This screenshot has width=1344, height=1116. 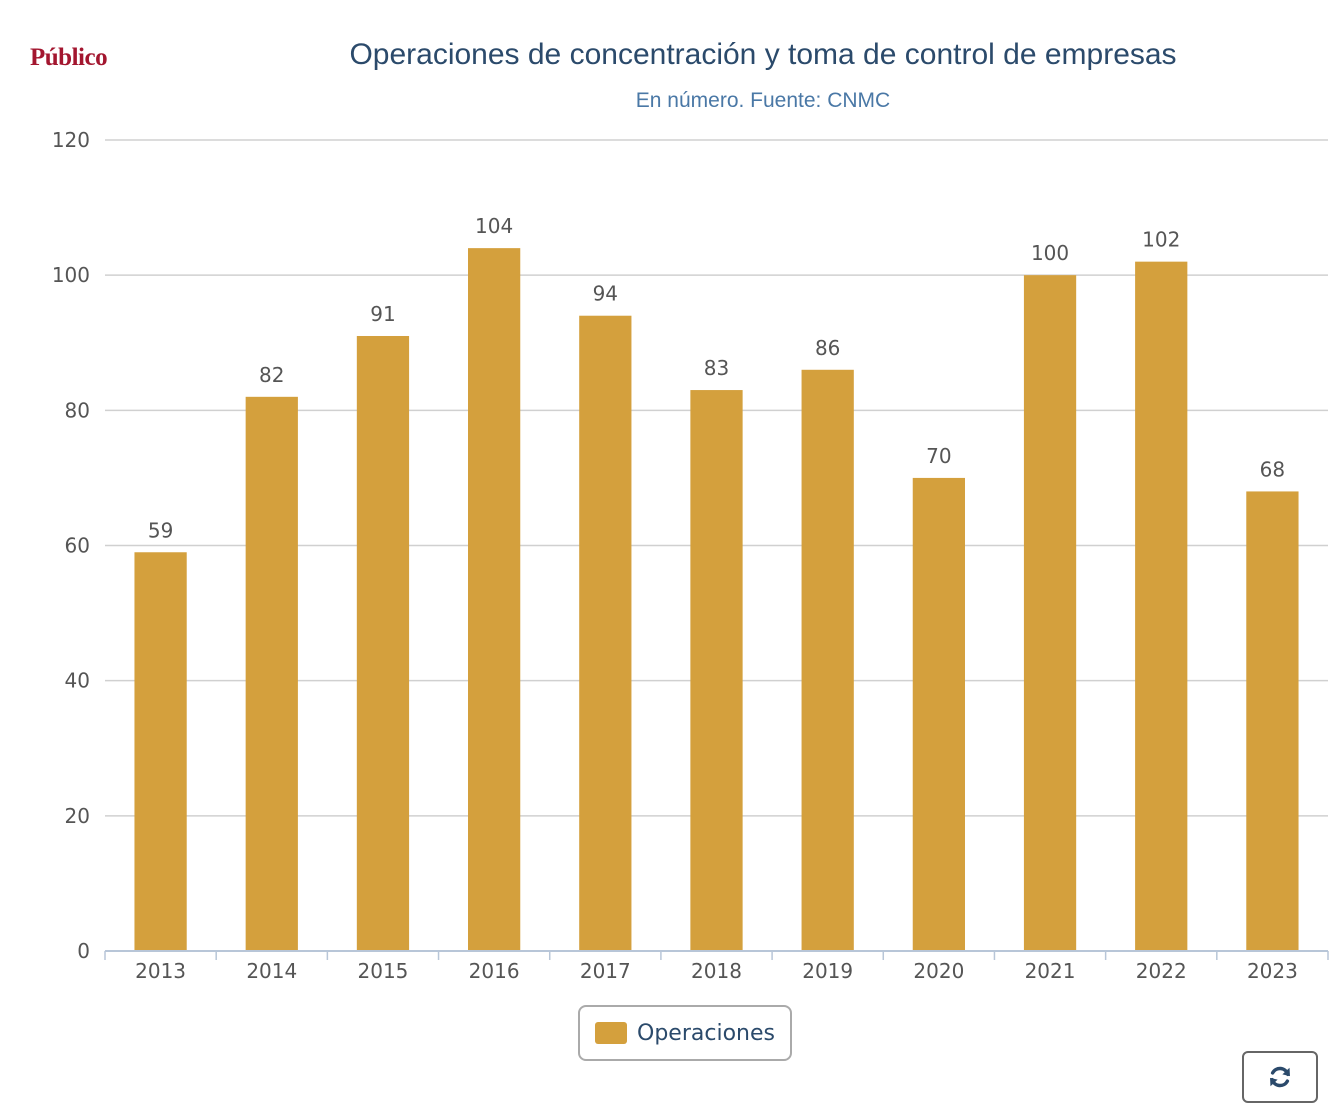 What do you see at coordinates (69, 57) in the screenshot?
I see `publico-logo: Público` at bounding box center [69, 57].